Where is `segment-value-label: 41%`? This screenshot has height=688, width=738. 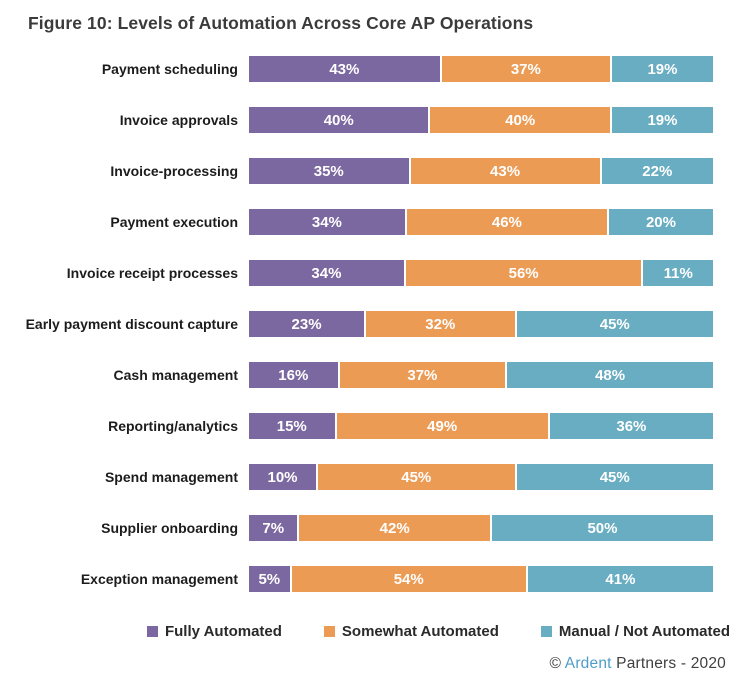 segment-value-label: 41% is located at coordinates (620, 579).